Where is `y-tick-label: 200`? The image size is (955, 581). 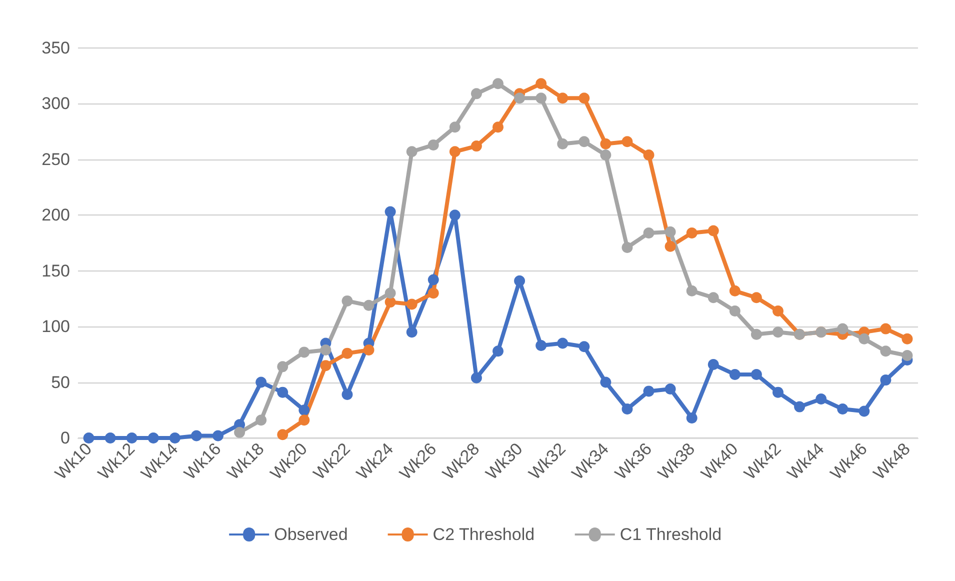
y-tick-label: 200 is located at coordinates (56, 215).